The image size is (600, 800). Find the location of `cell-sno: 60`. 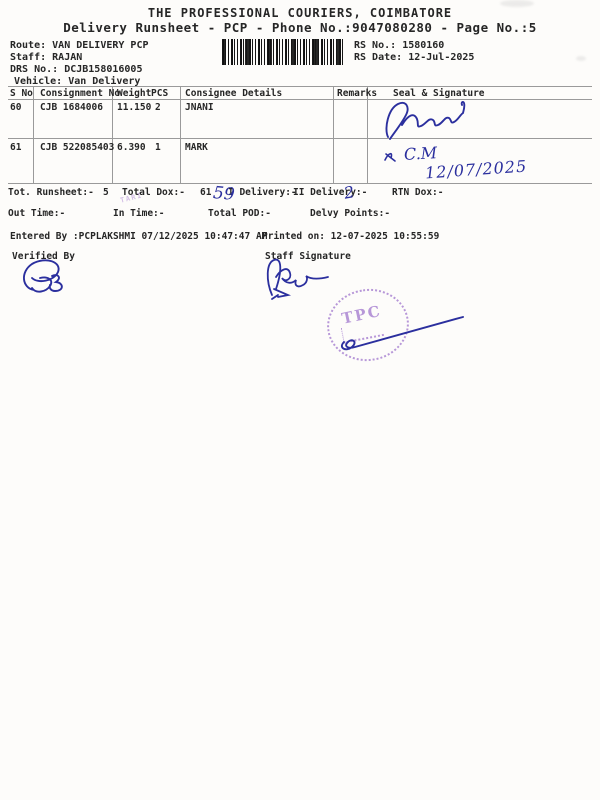

cell-sno: 60 is located at coordinates (16, 107).